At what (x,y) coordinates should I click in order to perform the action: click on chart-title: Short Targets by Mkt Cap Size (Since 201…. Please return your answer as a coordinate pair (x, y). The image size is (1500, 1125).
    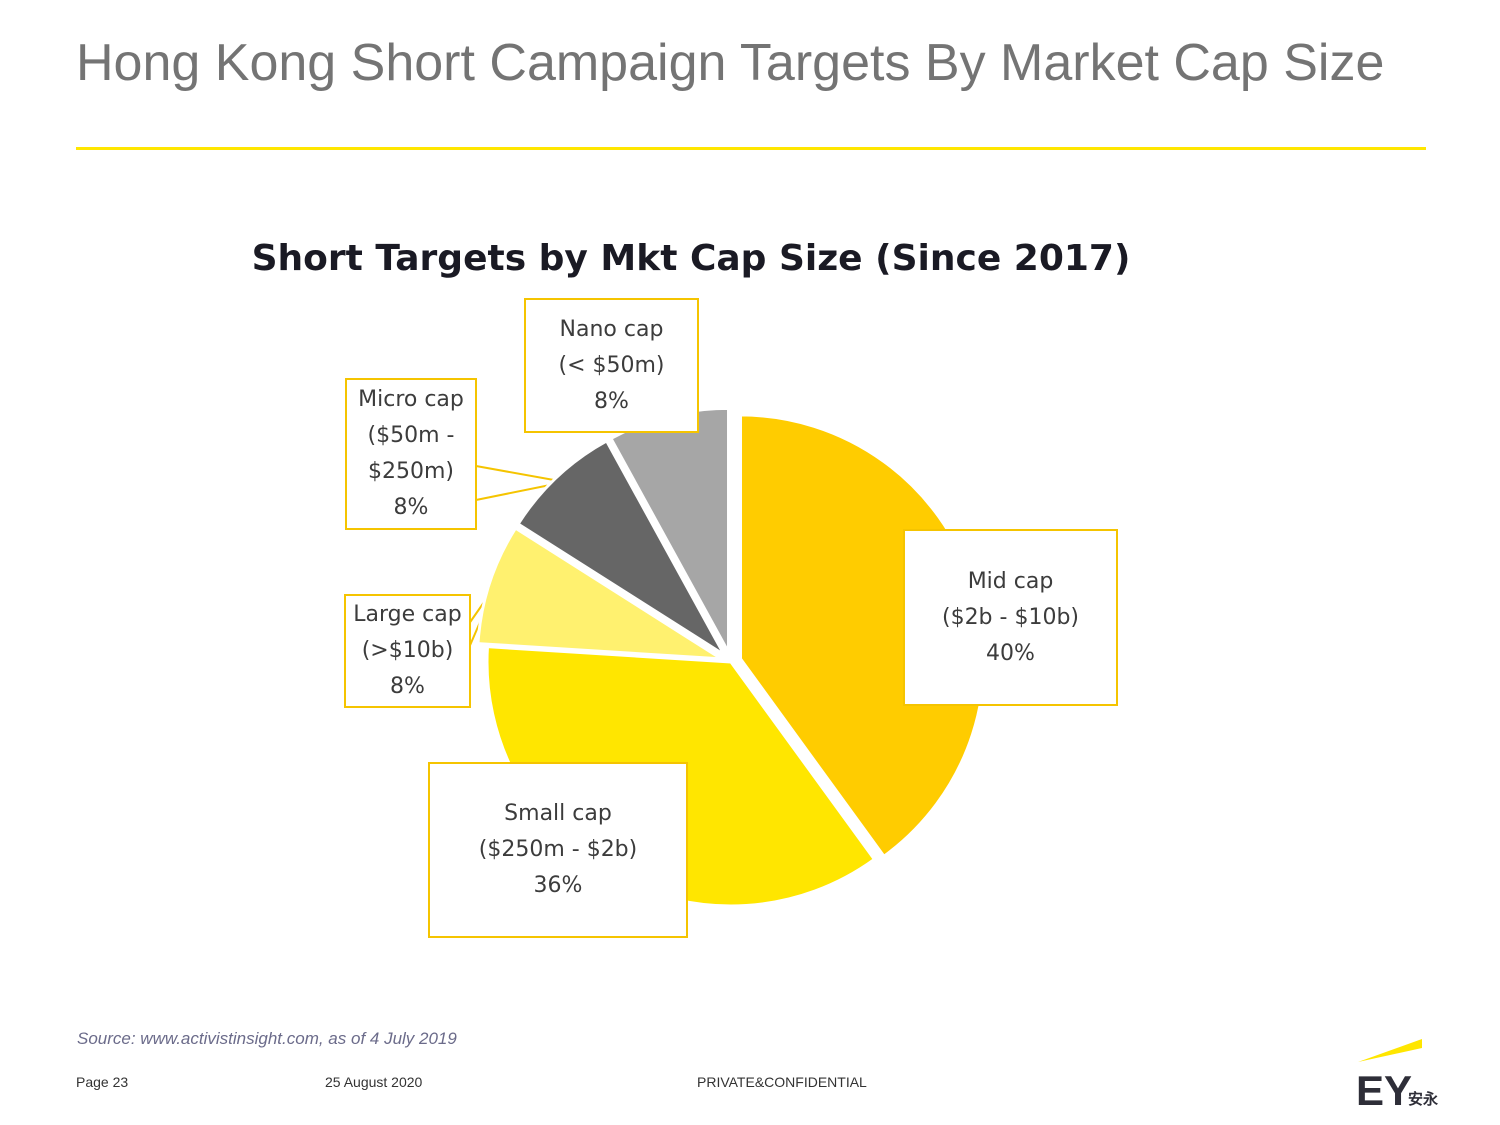
    Looking at the image, I should click on (691, 258).